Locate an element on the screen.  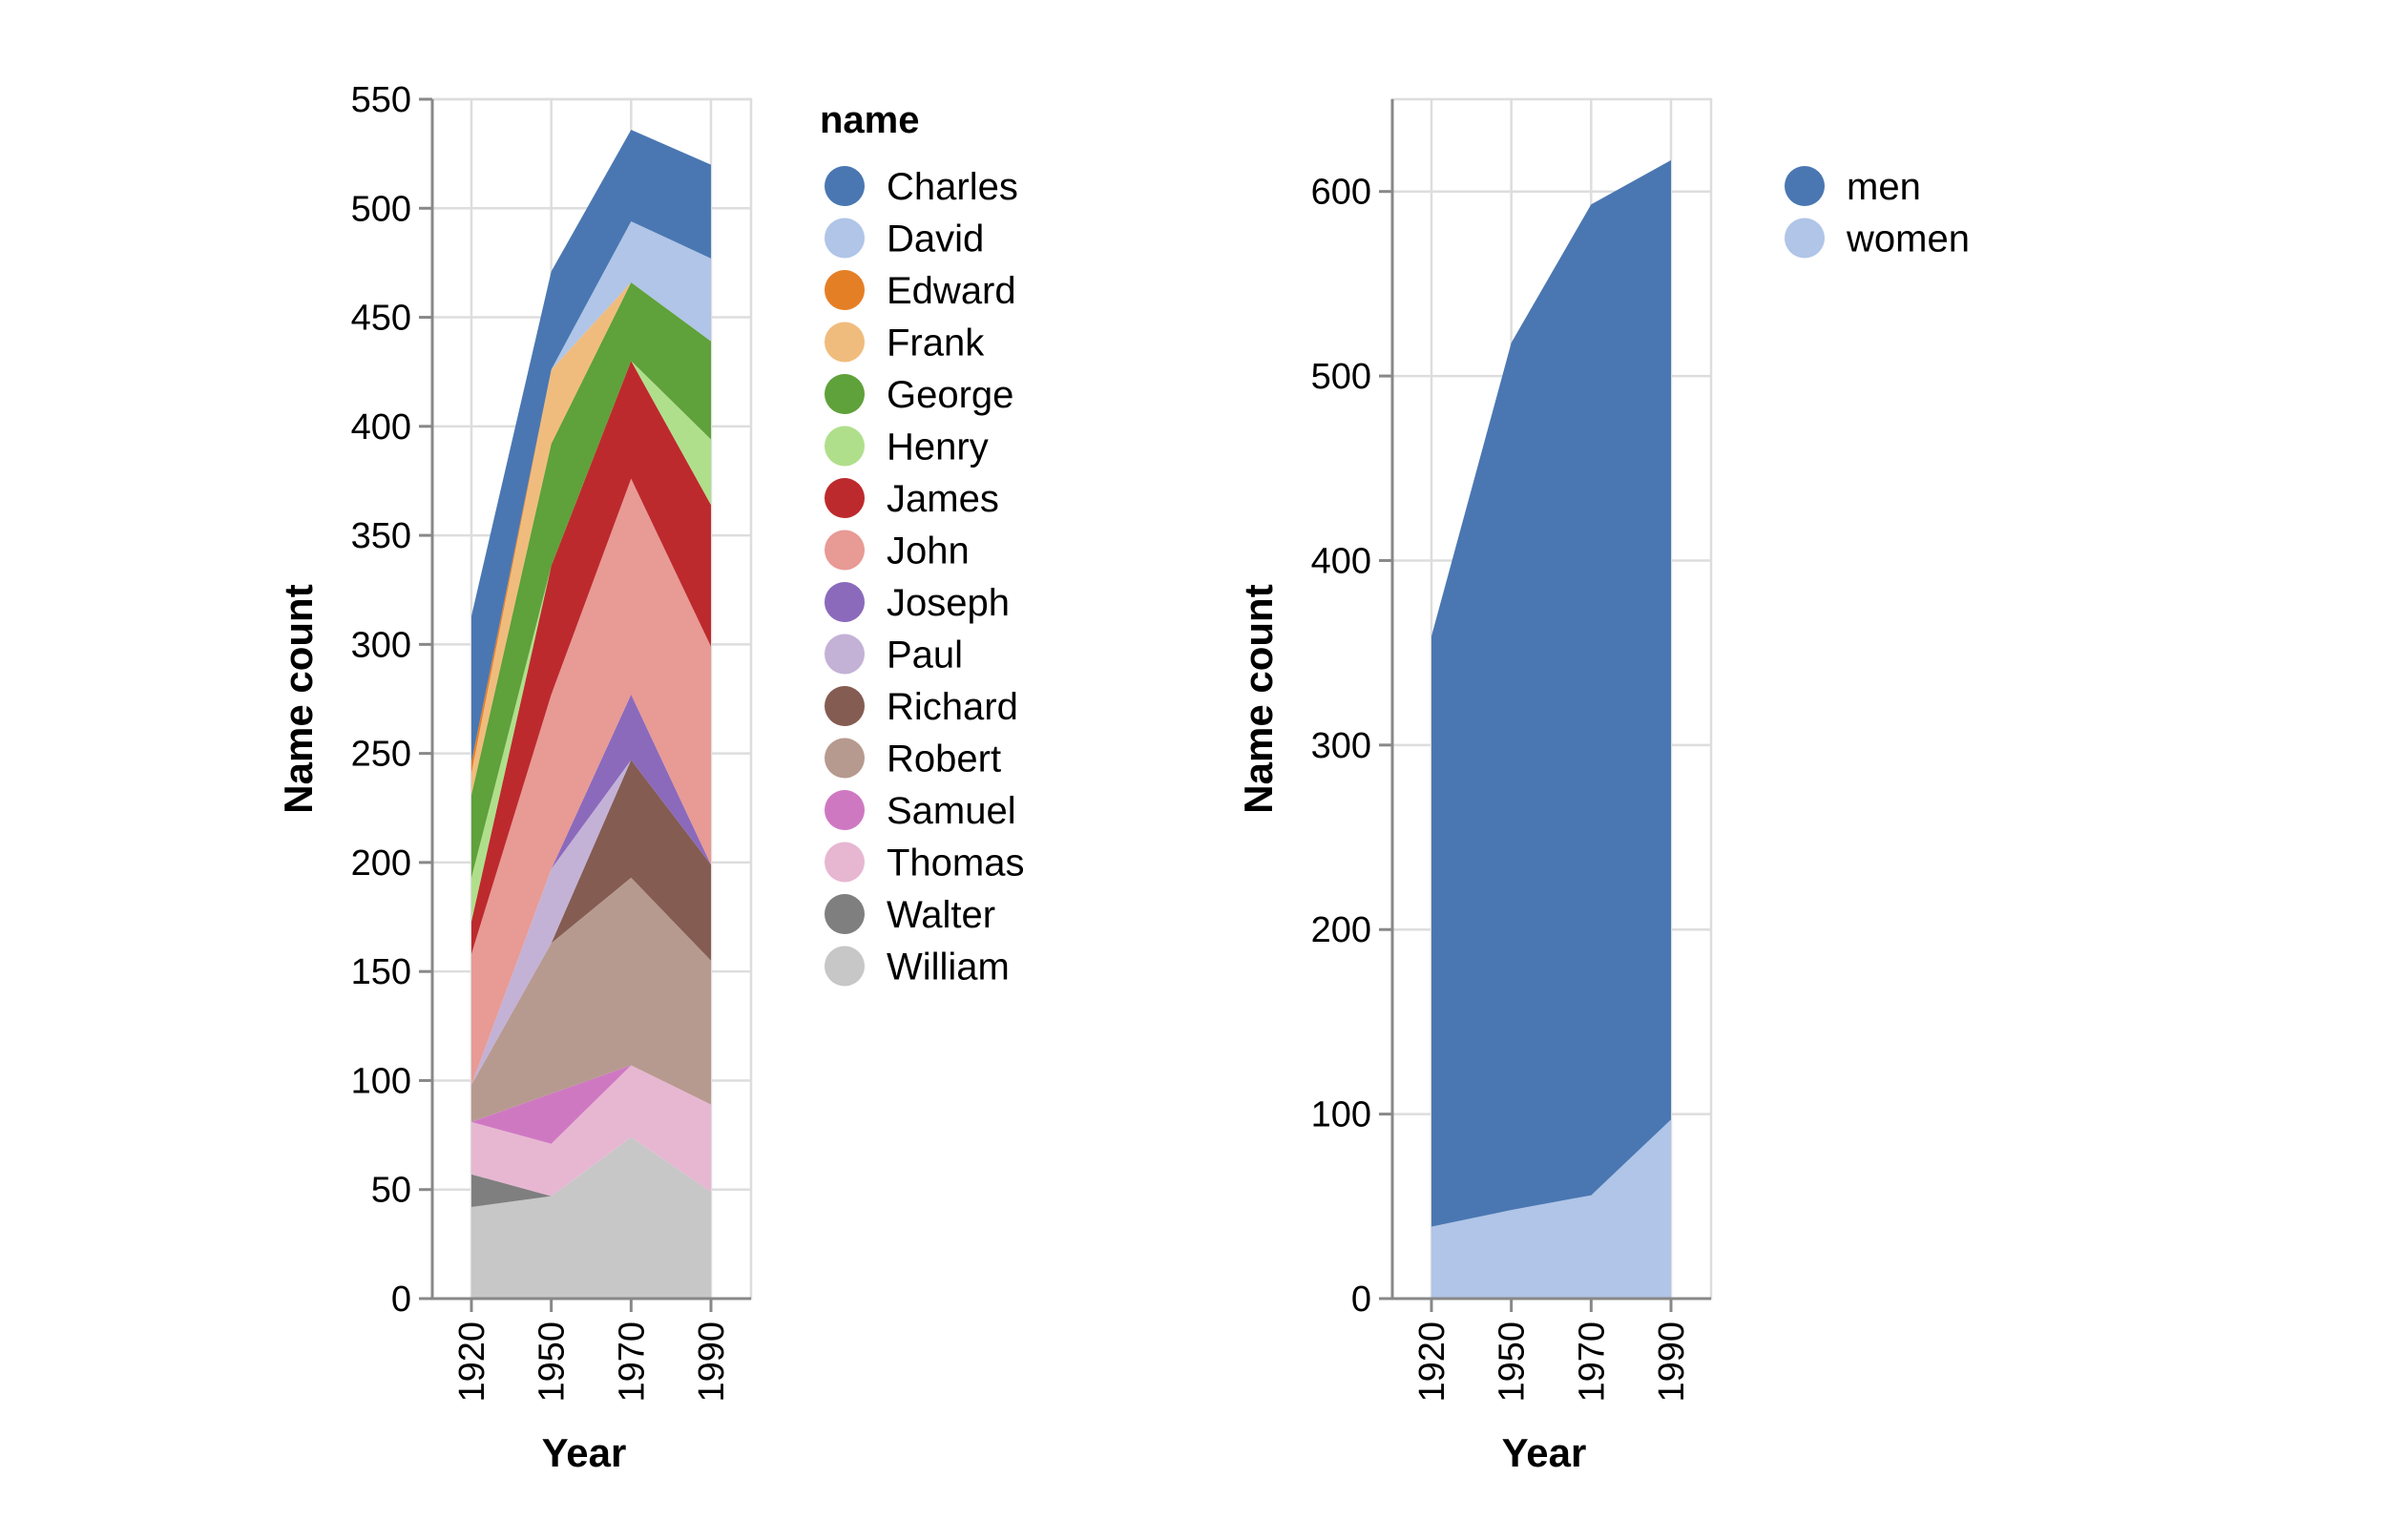
legend-label: women is located at coordinates (1908, 240).